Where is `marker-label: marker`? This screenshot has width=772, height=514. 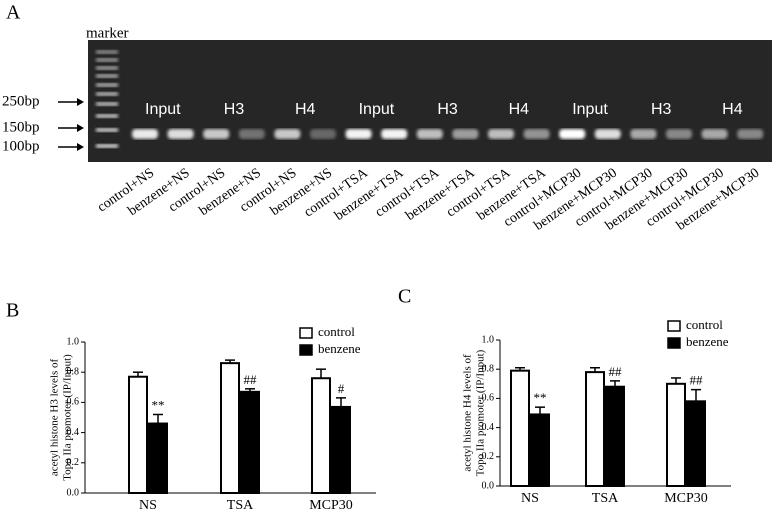 marker-label: marker is located at coordinates (107, 33).